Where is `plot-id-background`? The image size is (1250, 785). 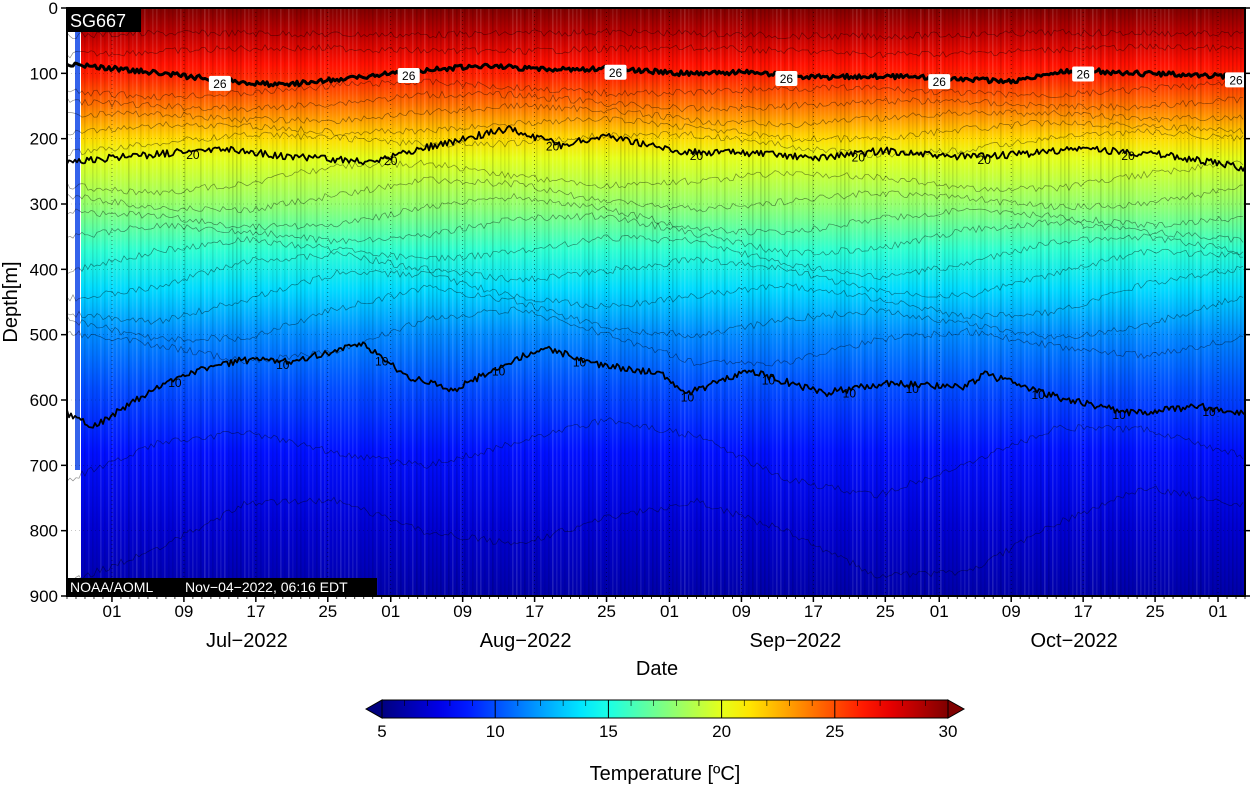
plot-id-background is located at coordinates (104, 20).